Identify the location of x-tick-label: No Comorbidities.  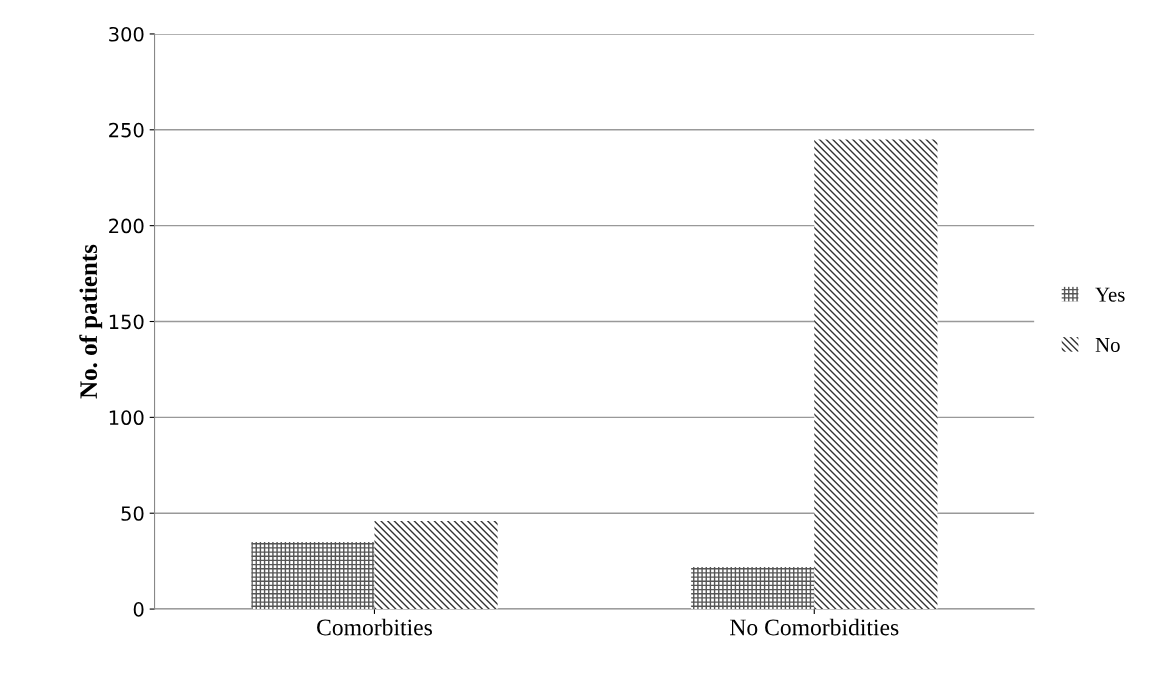
(814, 627).